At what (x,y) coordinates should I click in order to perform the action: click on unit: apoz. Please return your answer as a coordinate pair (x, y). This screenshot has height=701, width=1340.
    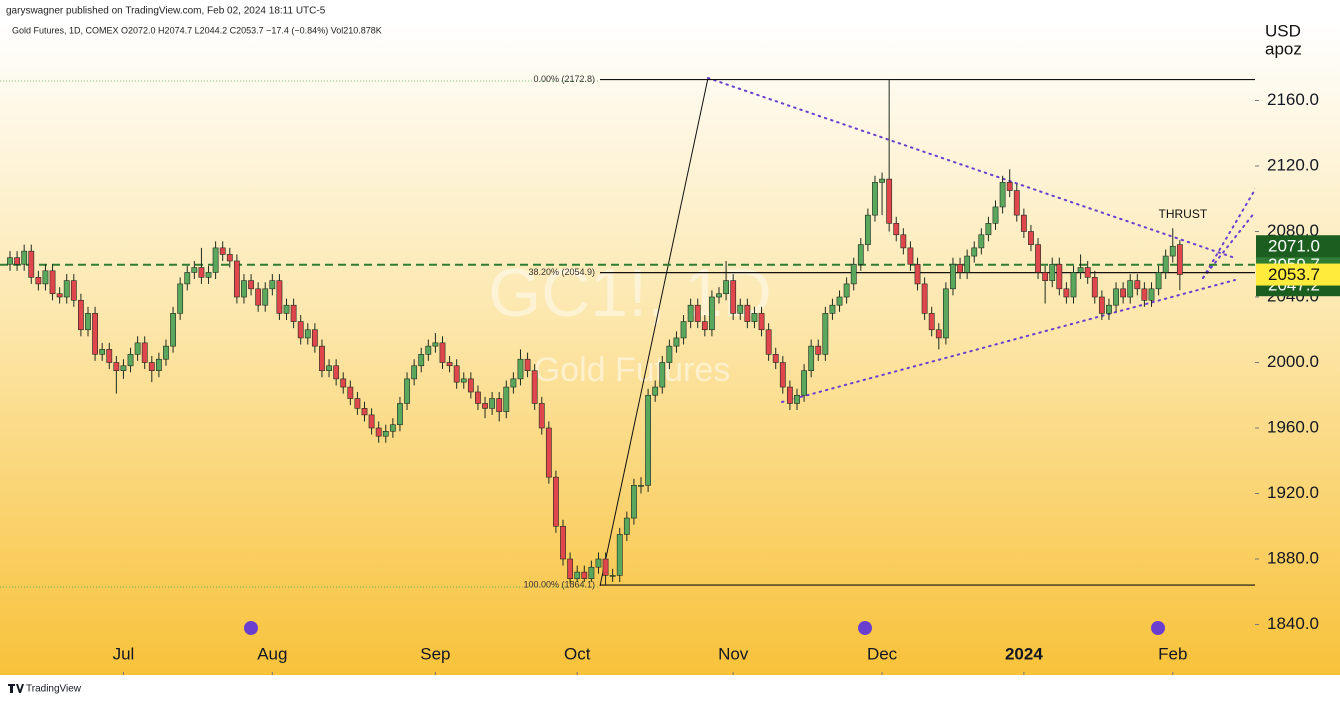
    Looking at the image, I should click on (1283, 48).